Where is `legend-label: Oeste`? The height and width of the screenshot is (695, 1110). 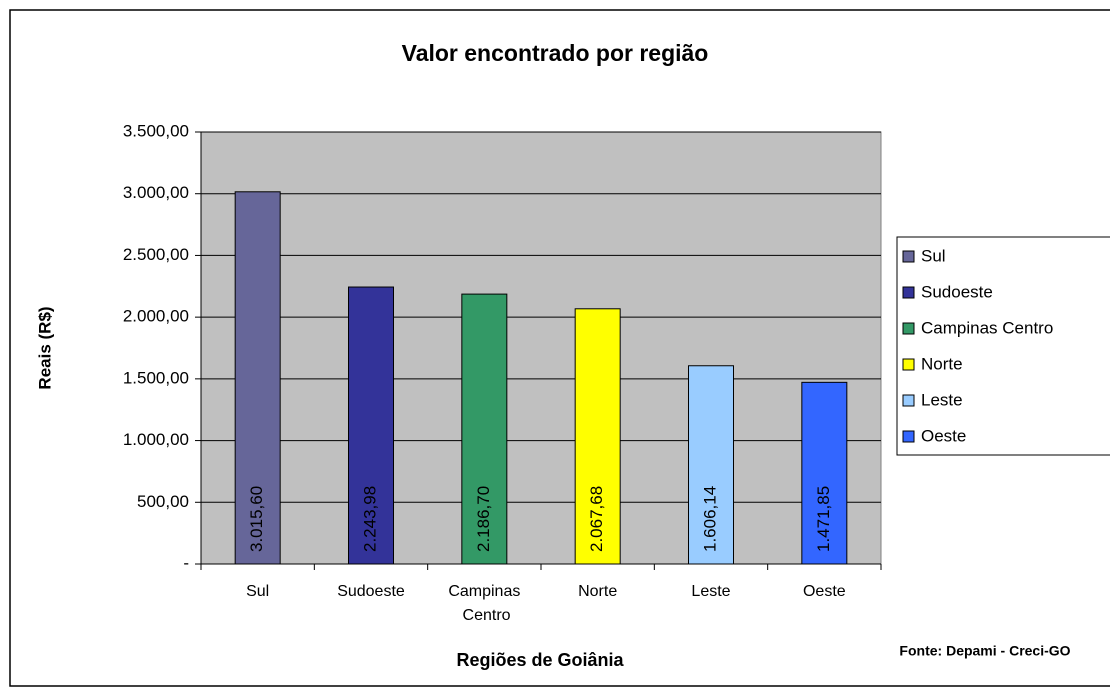 legend-label: Oeste is located at coordinates (943, 435).